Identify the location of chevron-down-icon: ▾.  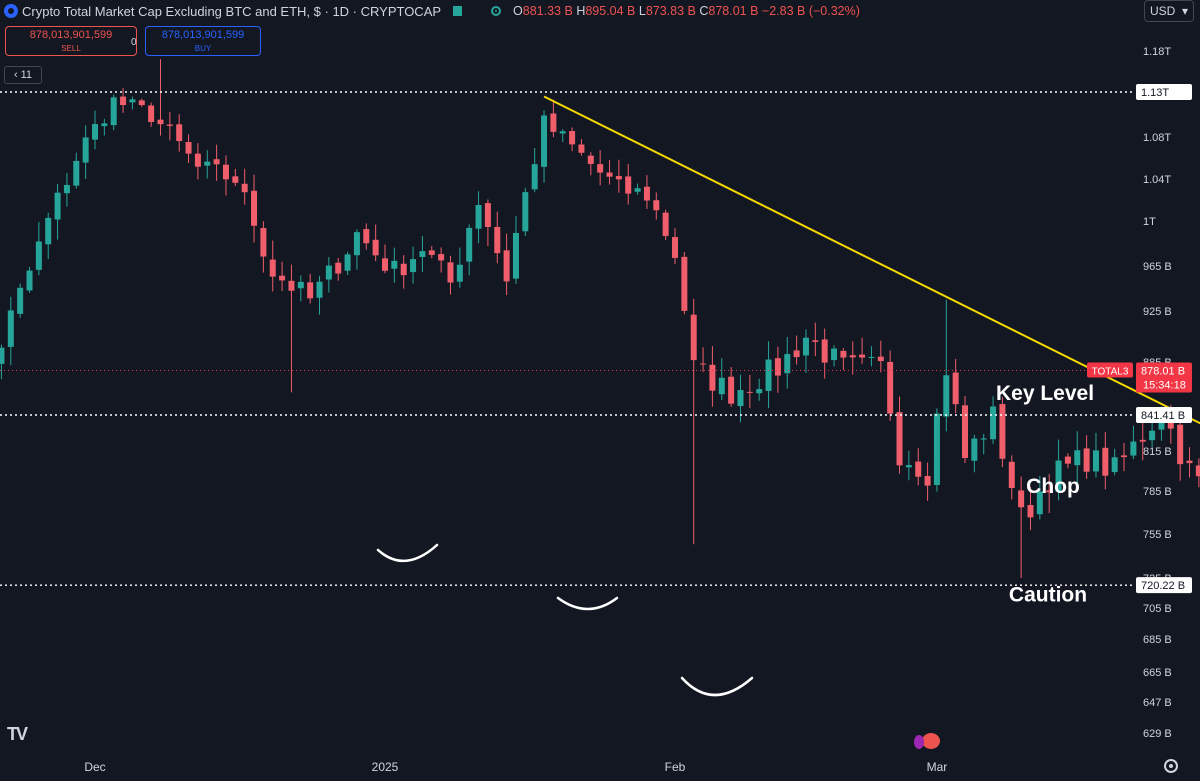
(1184, 11).